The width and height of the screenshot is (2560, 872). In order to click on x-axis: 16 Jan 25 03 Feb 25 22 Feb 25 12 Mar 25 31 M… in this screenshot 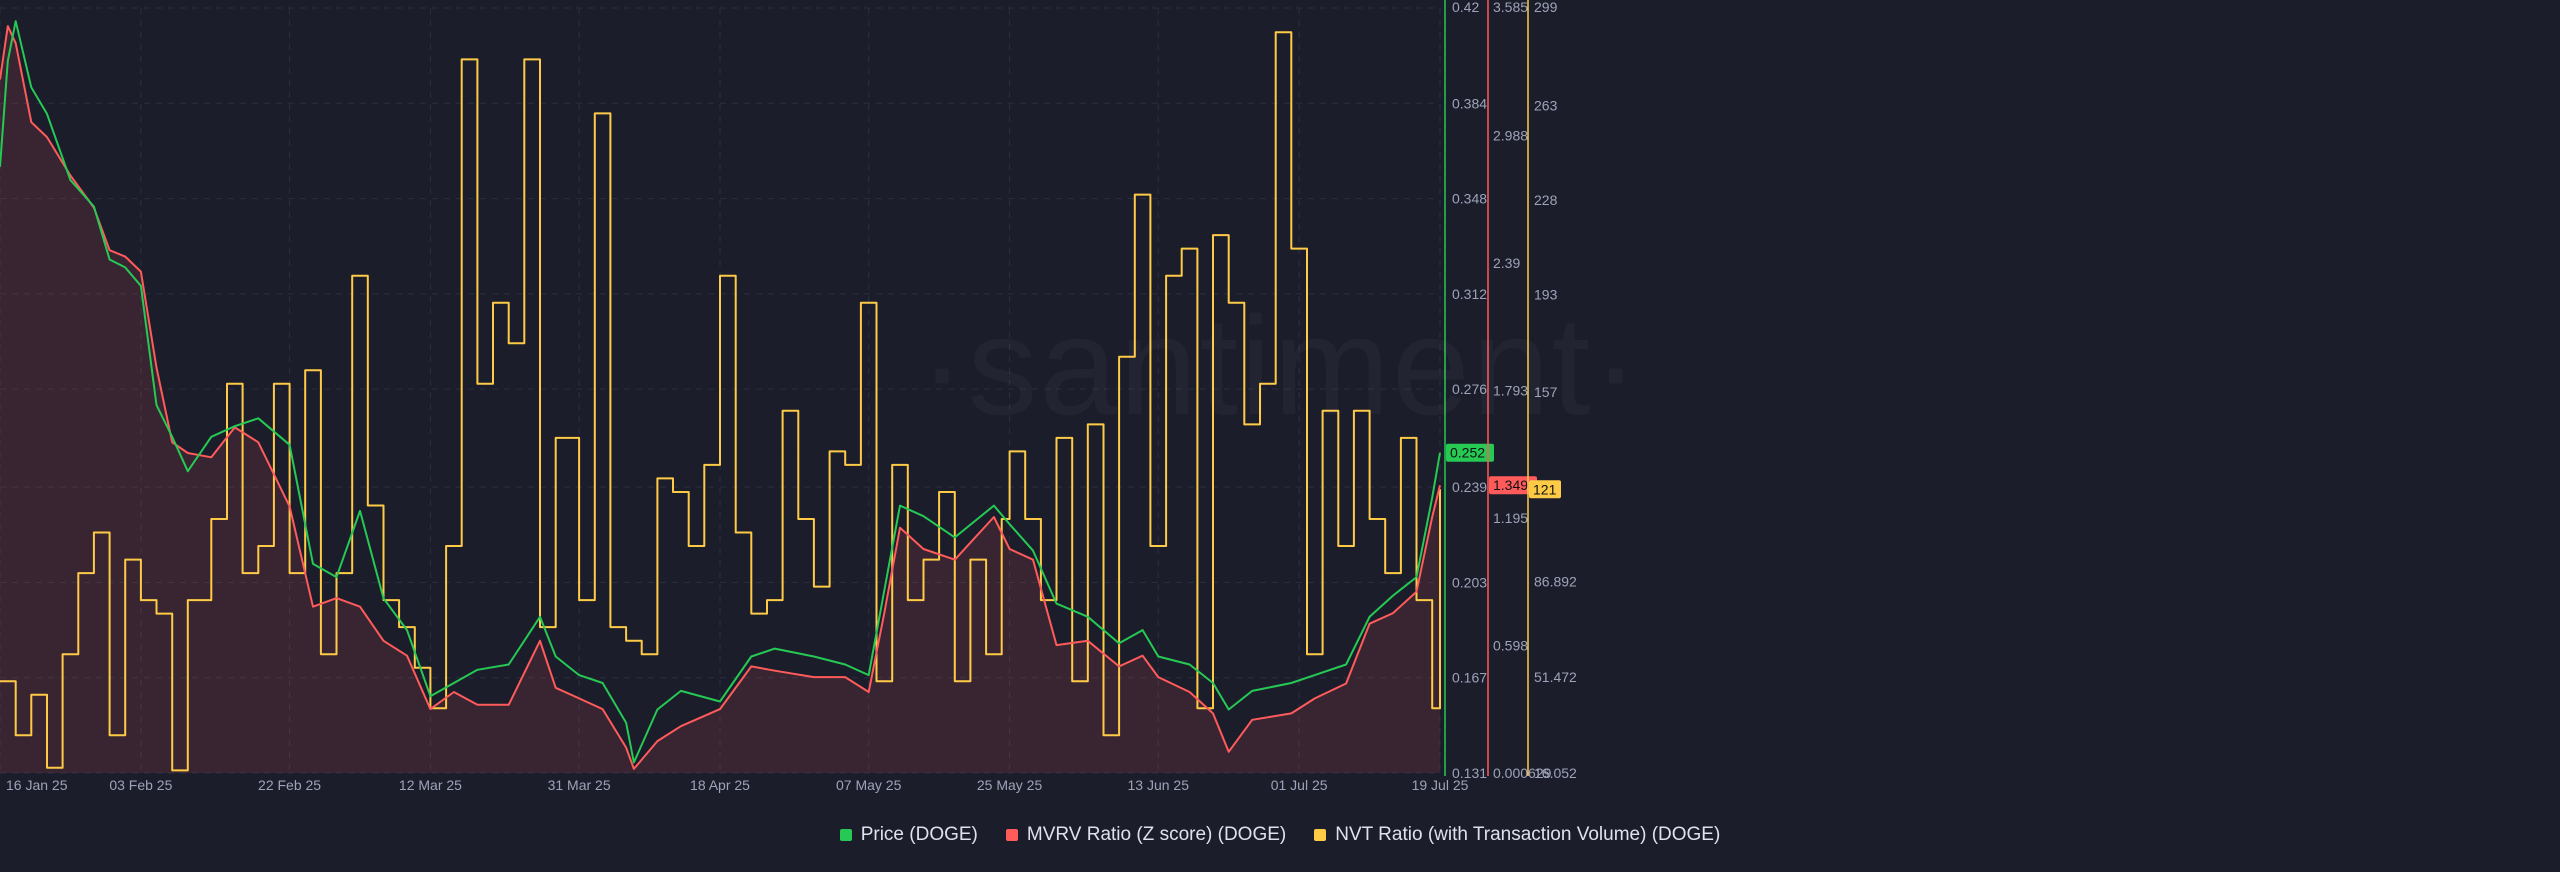, I will do `click(737, 785)`.